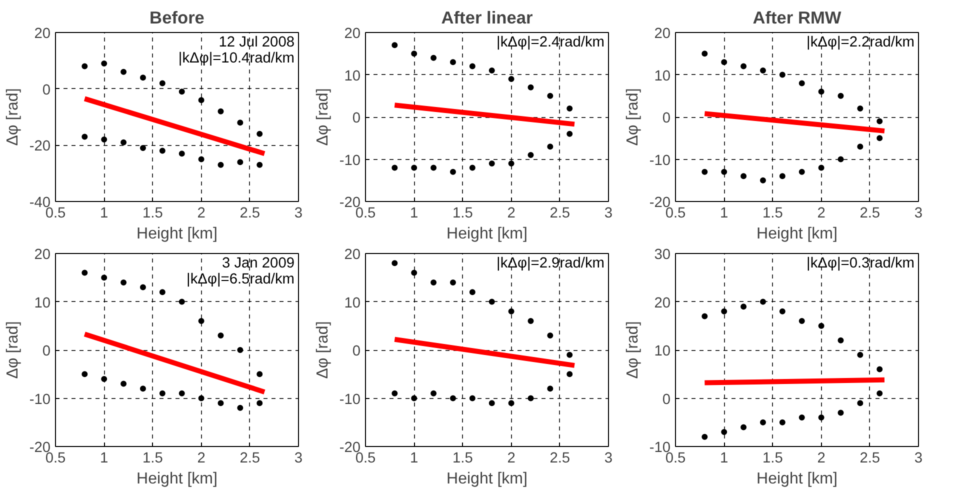  I want to click on chart-title: After linear, so click(487, 18).